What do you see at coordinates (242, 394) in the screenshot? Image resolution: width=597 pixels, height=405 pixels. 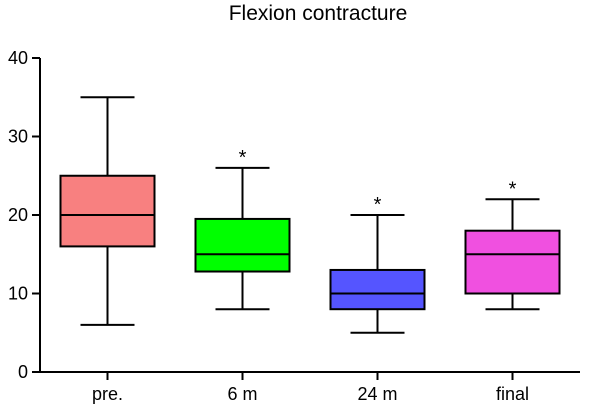 I see `x-tick-label: 6 m` at bounding box center [242, 394].